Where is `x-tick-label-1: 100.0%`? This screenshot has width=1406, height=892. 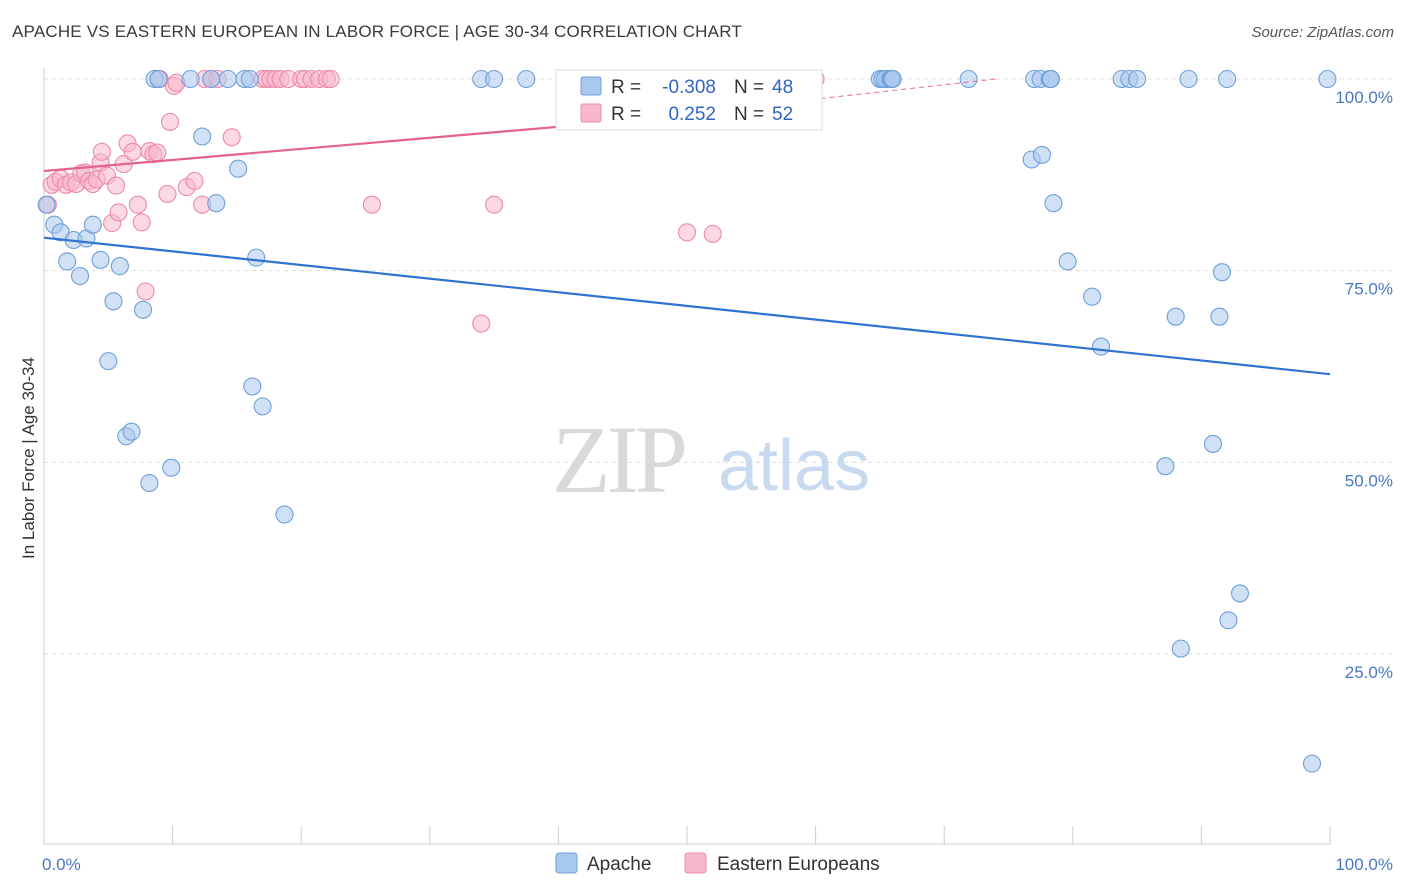 x-tick-label-1: 100.0% is located at coordinates (1364, 864).